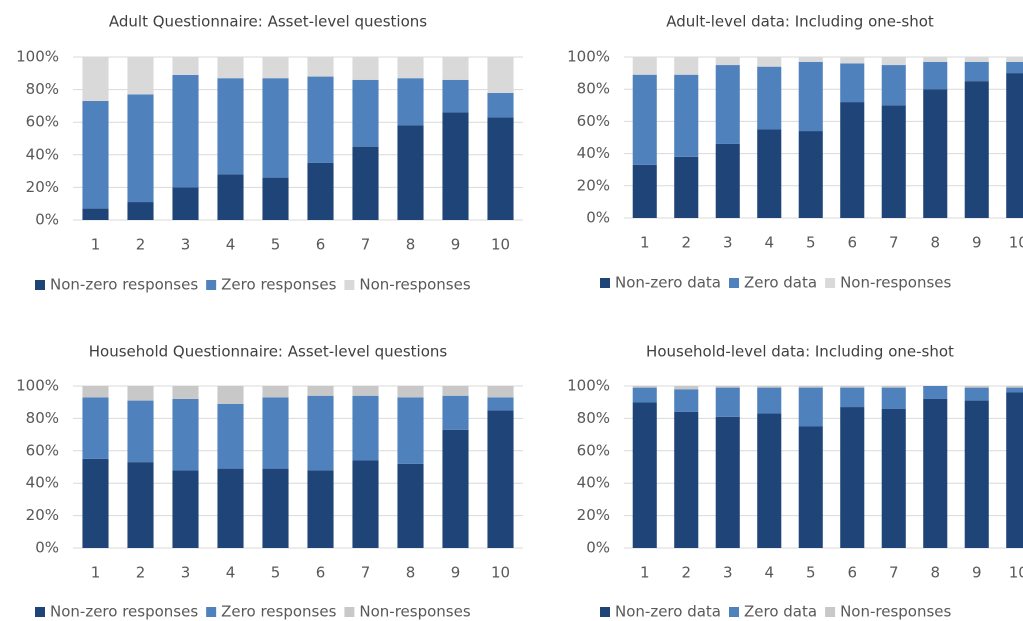 This screenshot has height=621, width=1023. Describe the element at coordinates (37, 57) in the screenshot. I see `y-tick-label: 100%` at that location.